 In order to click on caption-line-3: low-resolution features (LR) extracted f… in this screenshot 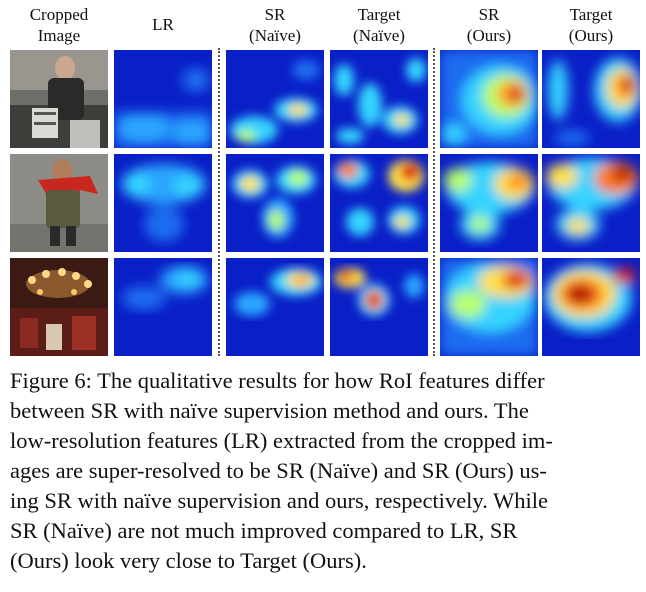, I will do `click(281, 440)`.